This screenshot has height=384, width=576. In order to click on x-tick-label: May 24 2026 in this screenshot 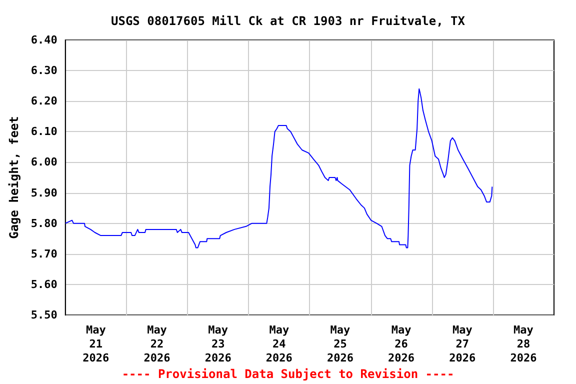, I will do `click(279, 344)`.